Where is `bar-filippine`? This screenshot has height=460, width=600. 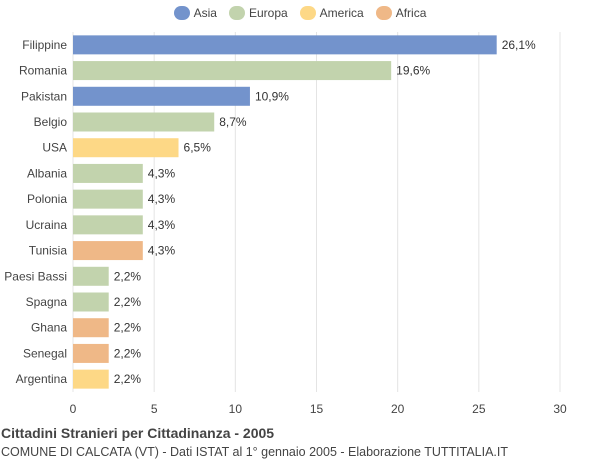
bar-filippine is located at coordinates (285, 45).